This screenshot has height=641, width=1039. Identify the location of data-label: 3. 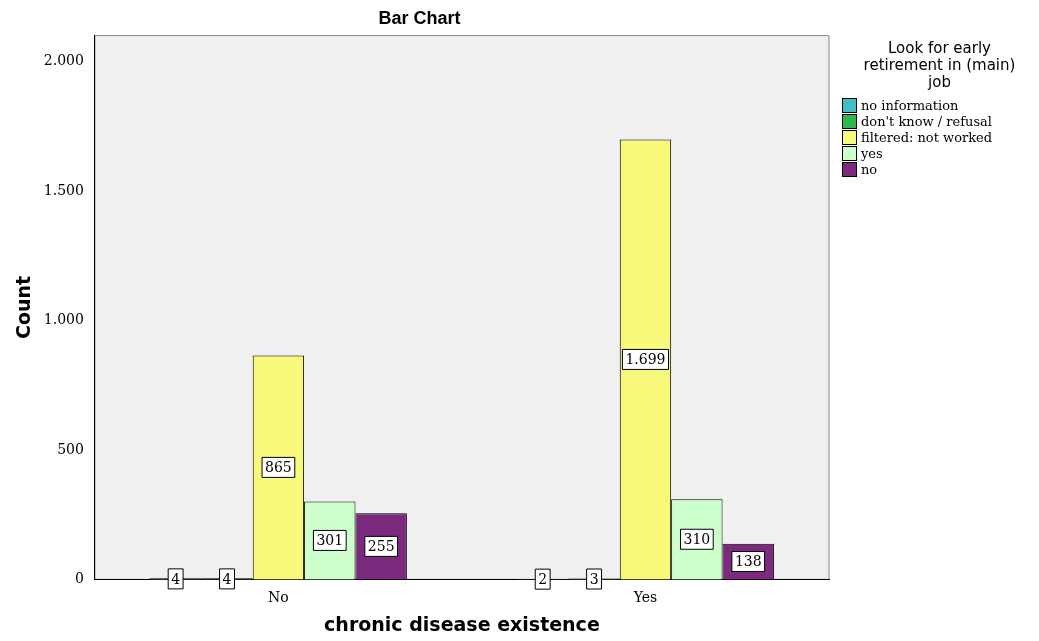
(594, 578).